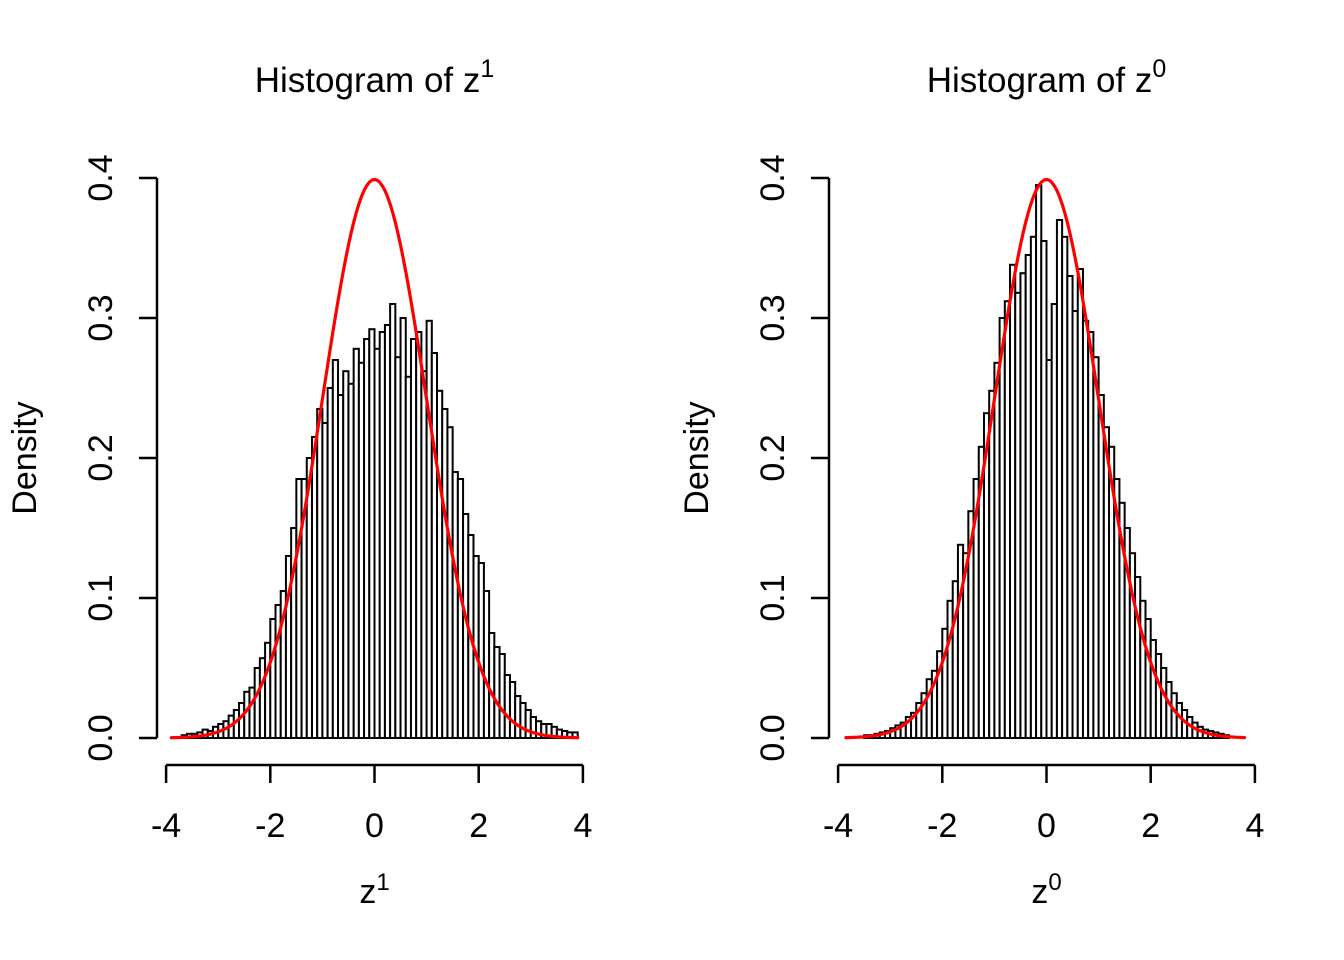 The height and width of the screenshot is (960, 1344). I want to click on plot-title: Histogram of z1, so click(375, 77).